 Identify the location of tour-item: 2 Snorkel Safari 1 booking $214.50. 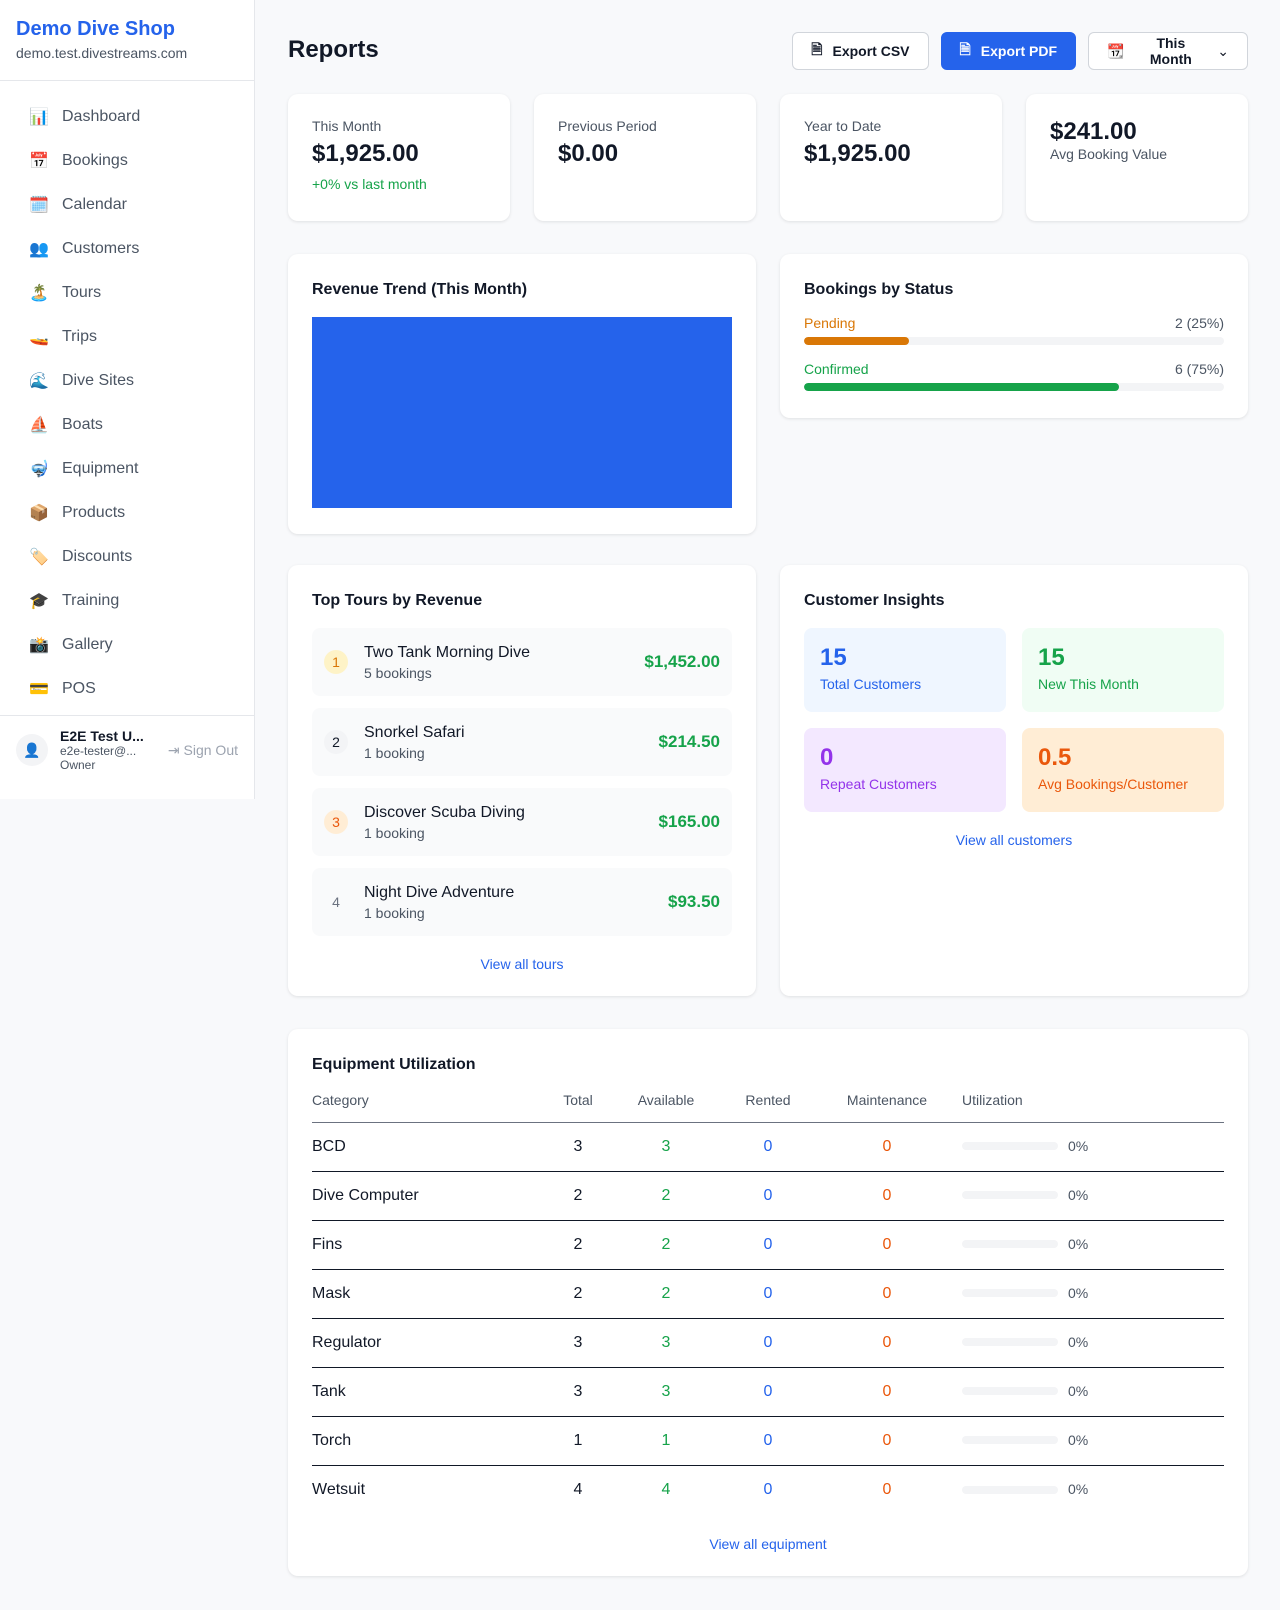
(522, 742).